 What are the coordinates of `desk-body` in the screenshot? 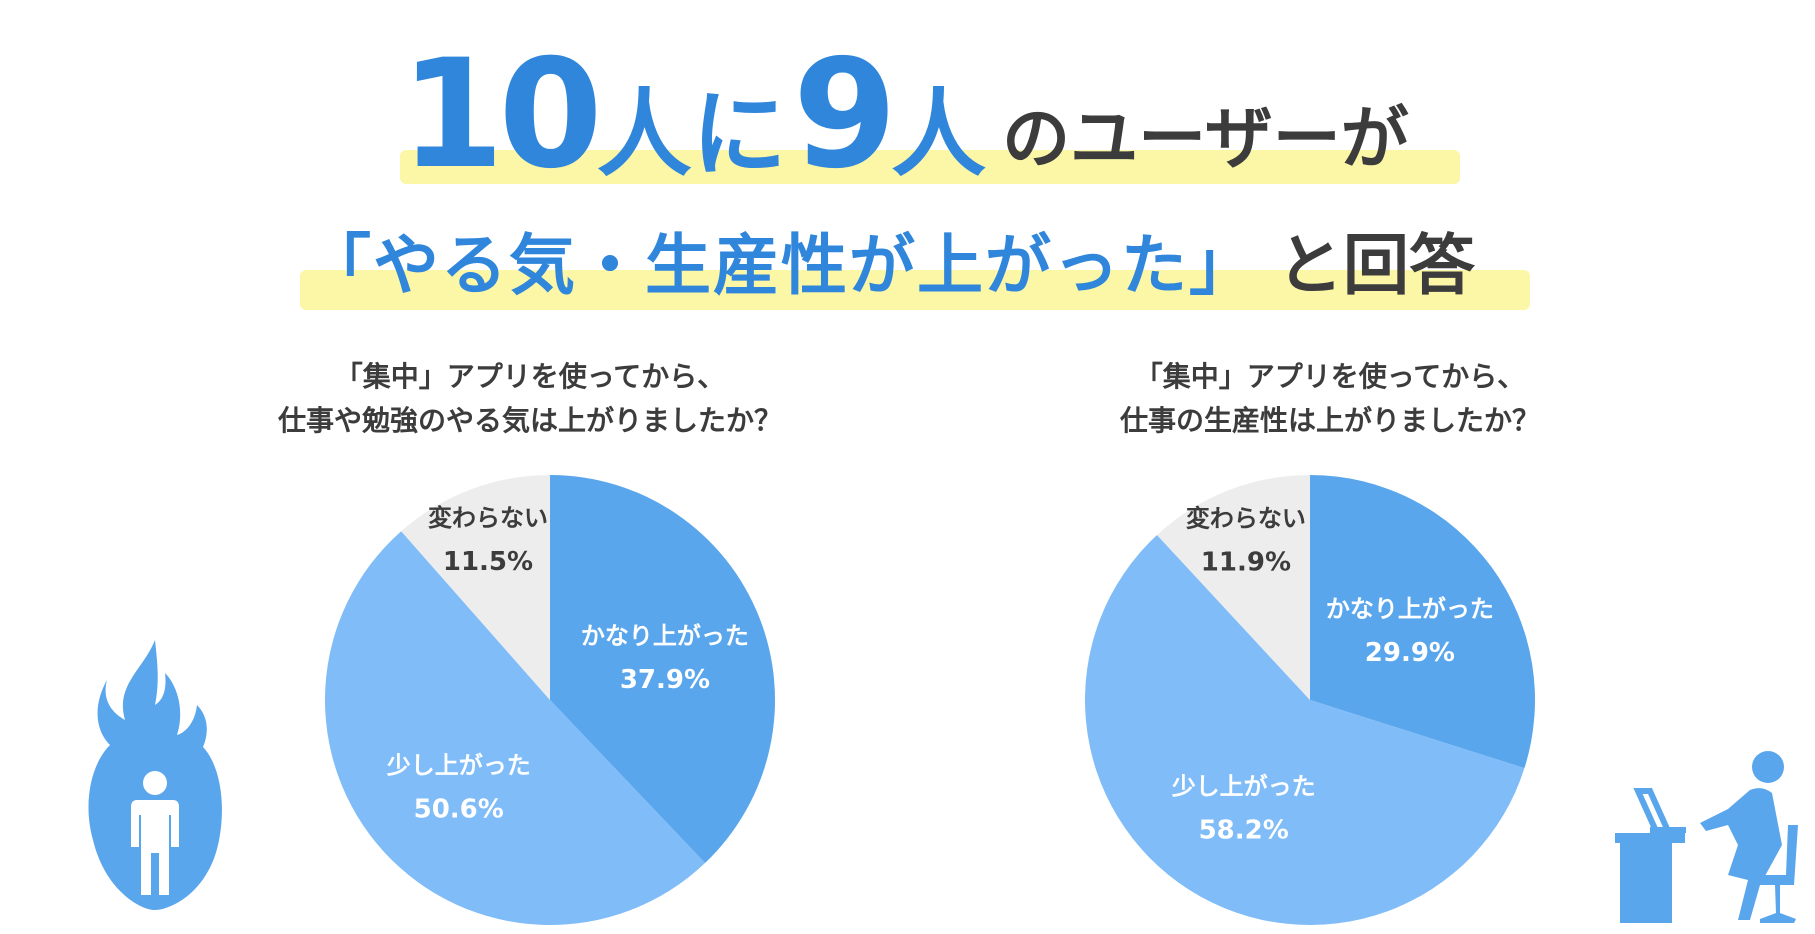 It's located at (1646, 883).